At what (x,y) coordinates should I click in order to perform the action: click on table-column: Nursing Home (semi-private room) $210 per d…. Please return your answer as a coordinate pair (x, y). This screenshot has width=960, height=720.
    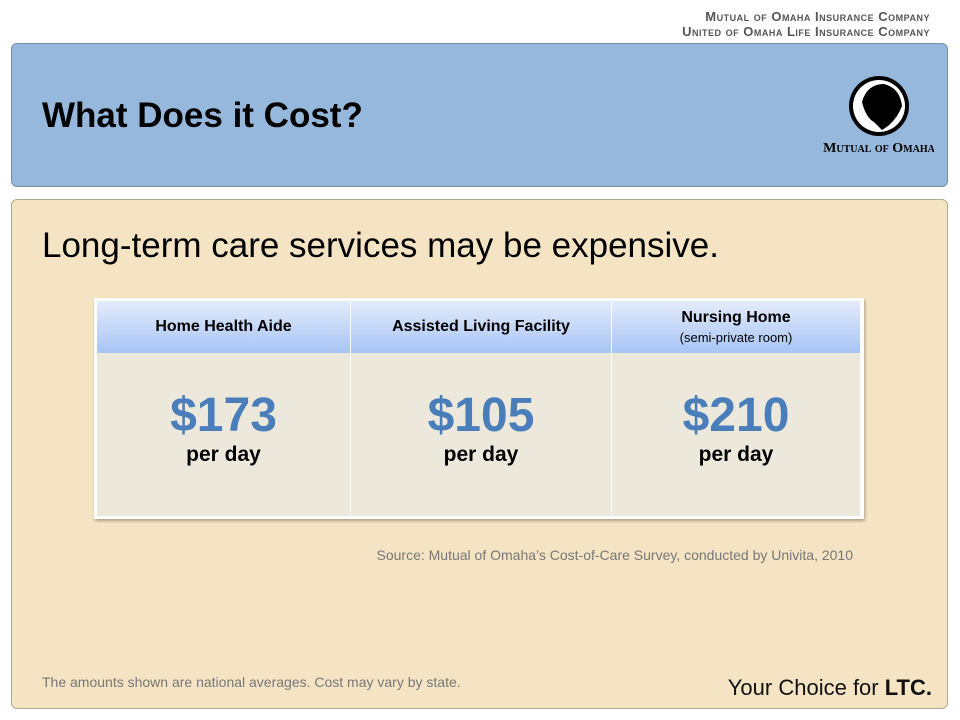
    Looking at the image, I should click on (736, 408).